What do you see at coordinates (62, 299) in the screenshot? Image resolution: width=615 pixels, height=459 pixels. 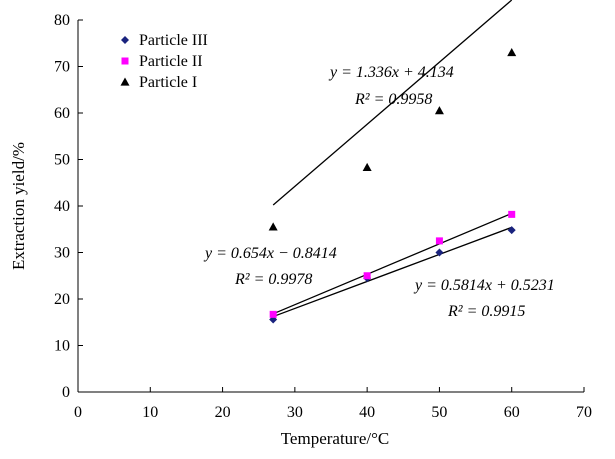 I see `y-tick-label: 20` at bounding box center [62, 299].